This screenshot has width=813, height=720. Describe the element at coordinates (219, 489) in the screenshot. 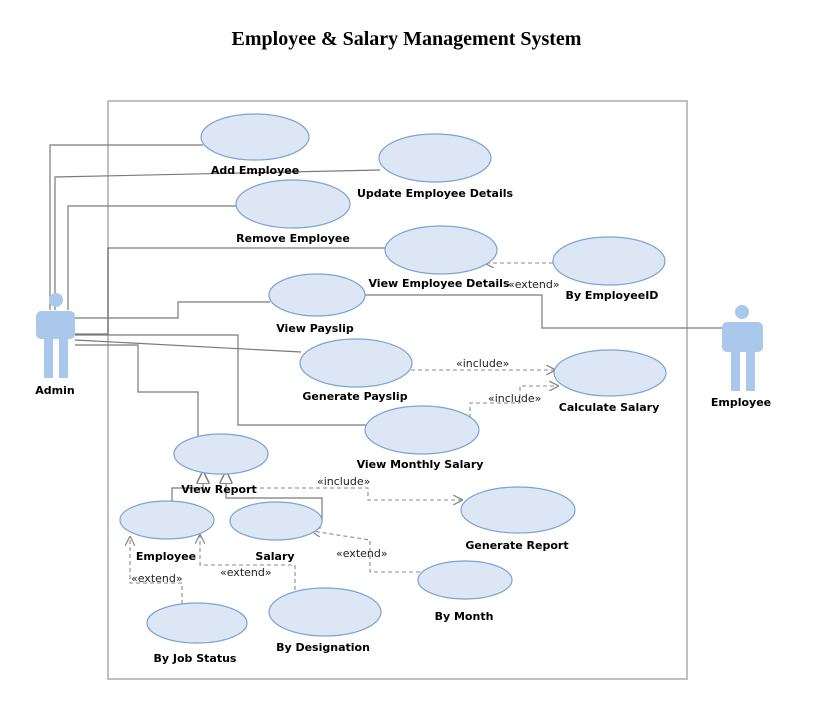

I see `use-case-label-view-report: View Report` at that location.